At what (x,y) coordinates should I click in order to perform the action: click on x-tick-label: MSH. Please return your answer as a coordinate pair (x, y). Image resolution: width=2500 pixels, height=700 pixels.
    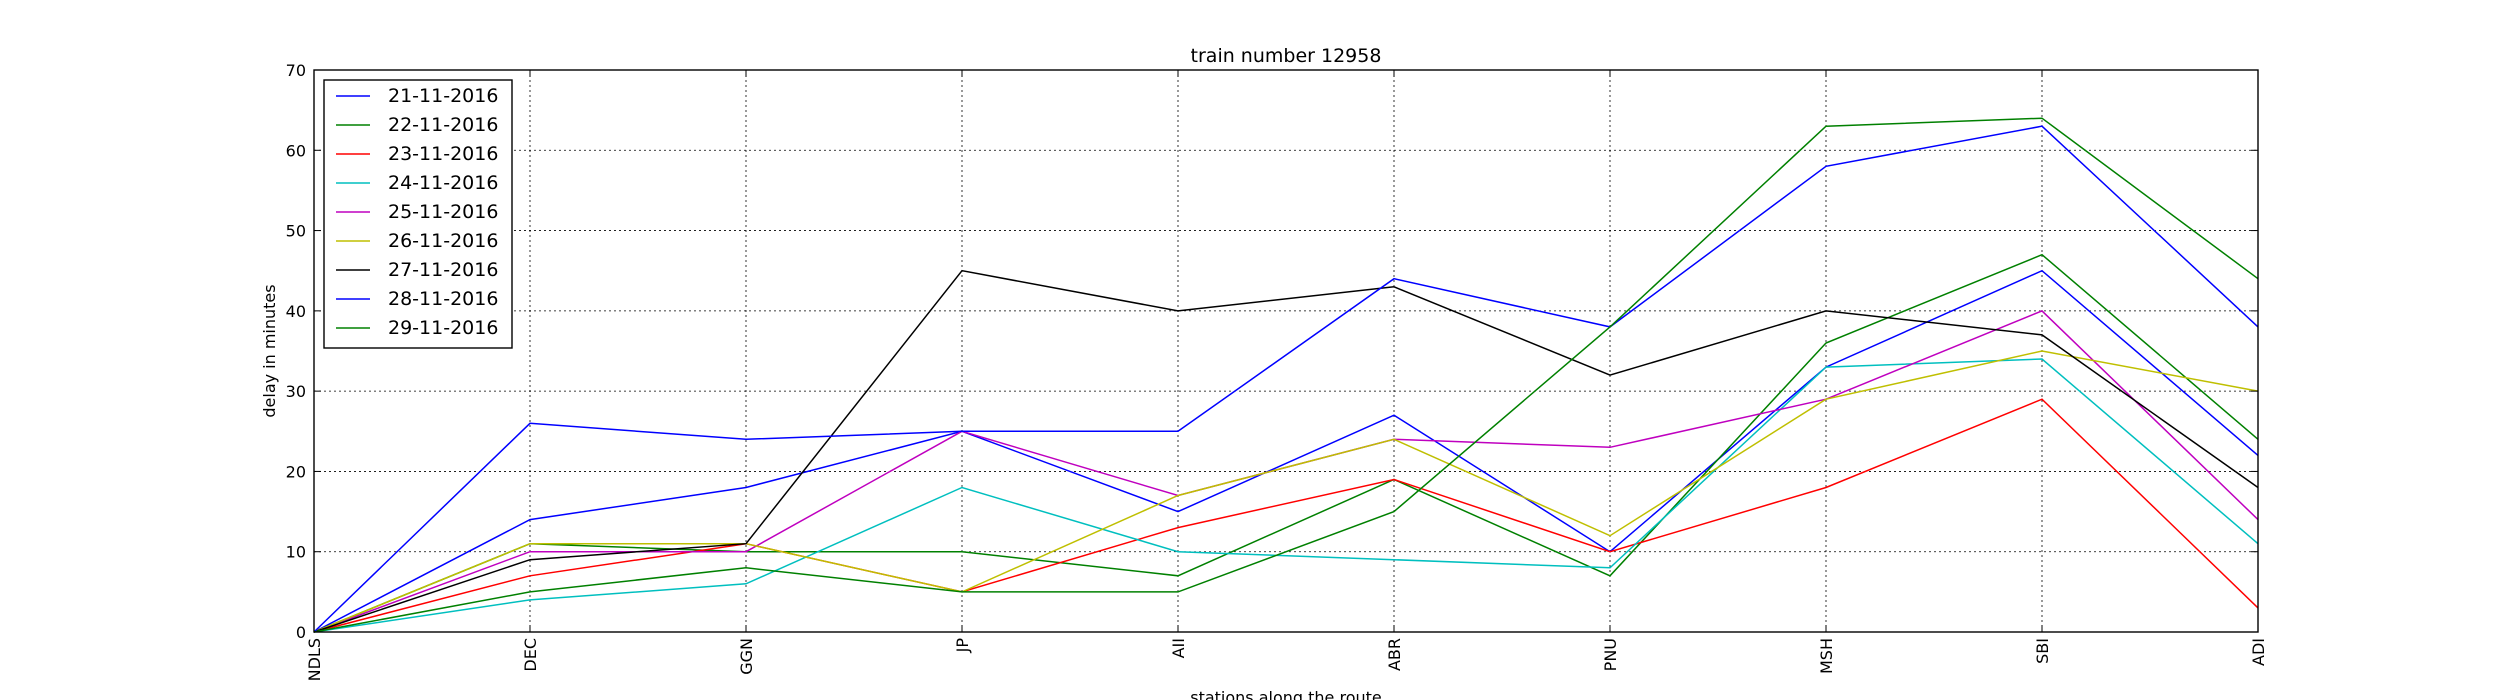
    Looking at the image, I should click on (1826, 656).